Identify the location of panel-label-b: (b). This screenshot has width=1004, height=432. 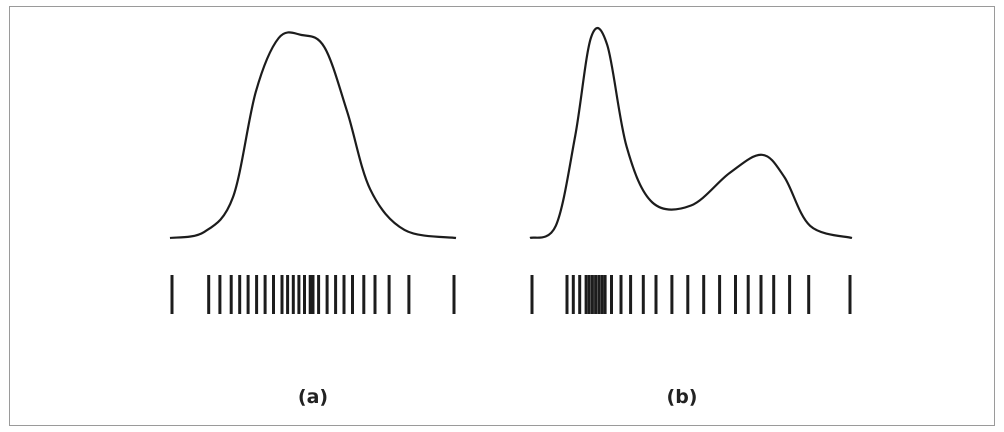
(682, 397).